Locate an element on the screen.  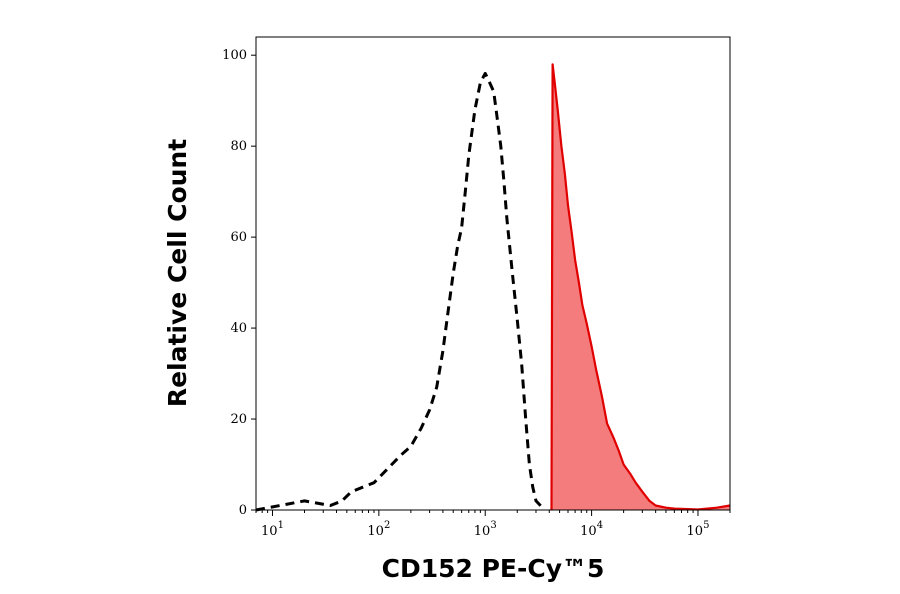
x-tick-label: 10¹ is located at coordinates (272, 529).